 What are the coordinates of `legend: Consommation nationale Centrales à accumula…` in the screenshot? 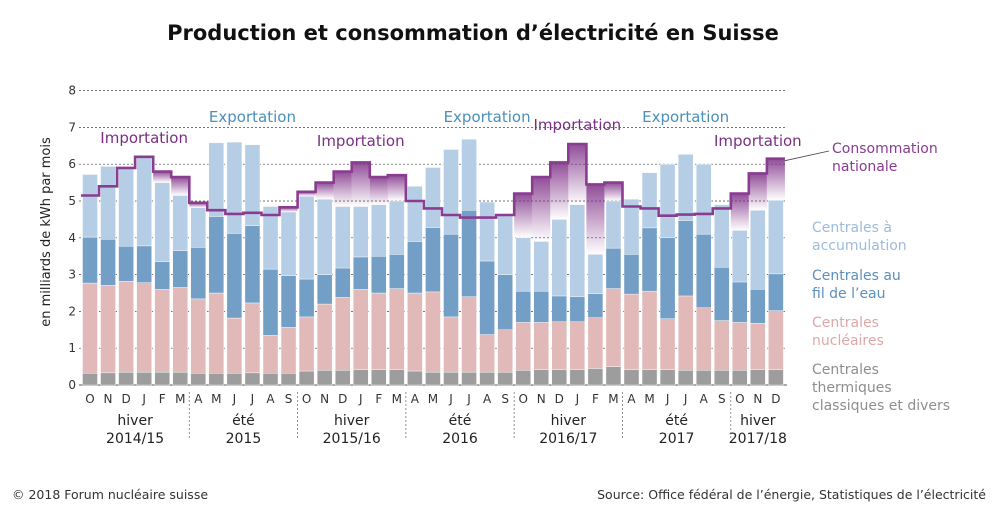 It's located at (867, 277).